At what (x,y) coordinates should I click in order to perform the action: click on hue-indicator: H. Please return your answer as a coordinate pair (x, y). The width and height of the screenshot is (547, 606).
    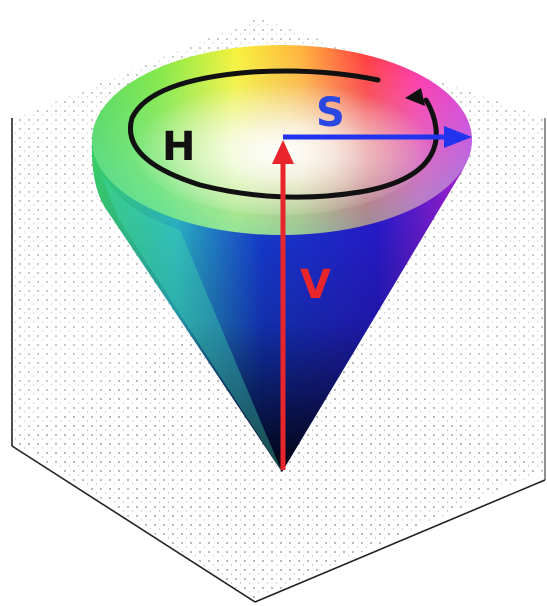
    Looking at the image, I should click on (283, 134).